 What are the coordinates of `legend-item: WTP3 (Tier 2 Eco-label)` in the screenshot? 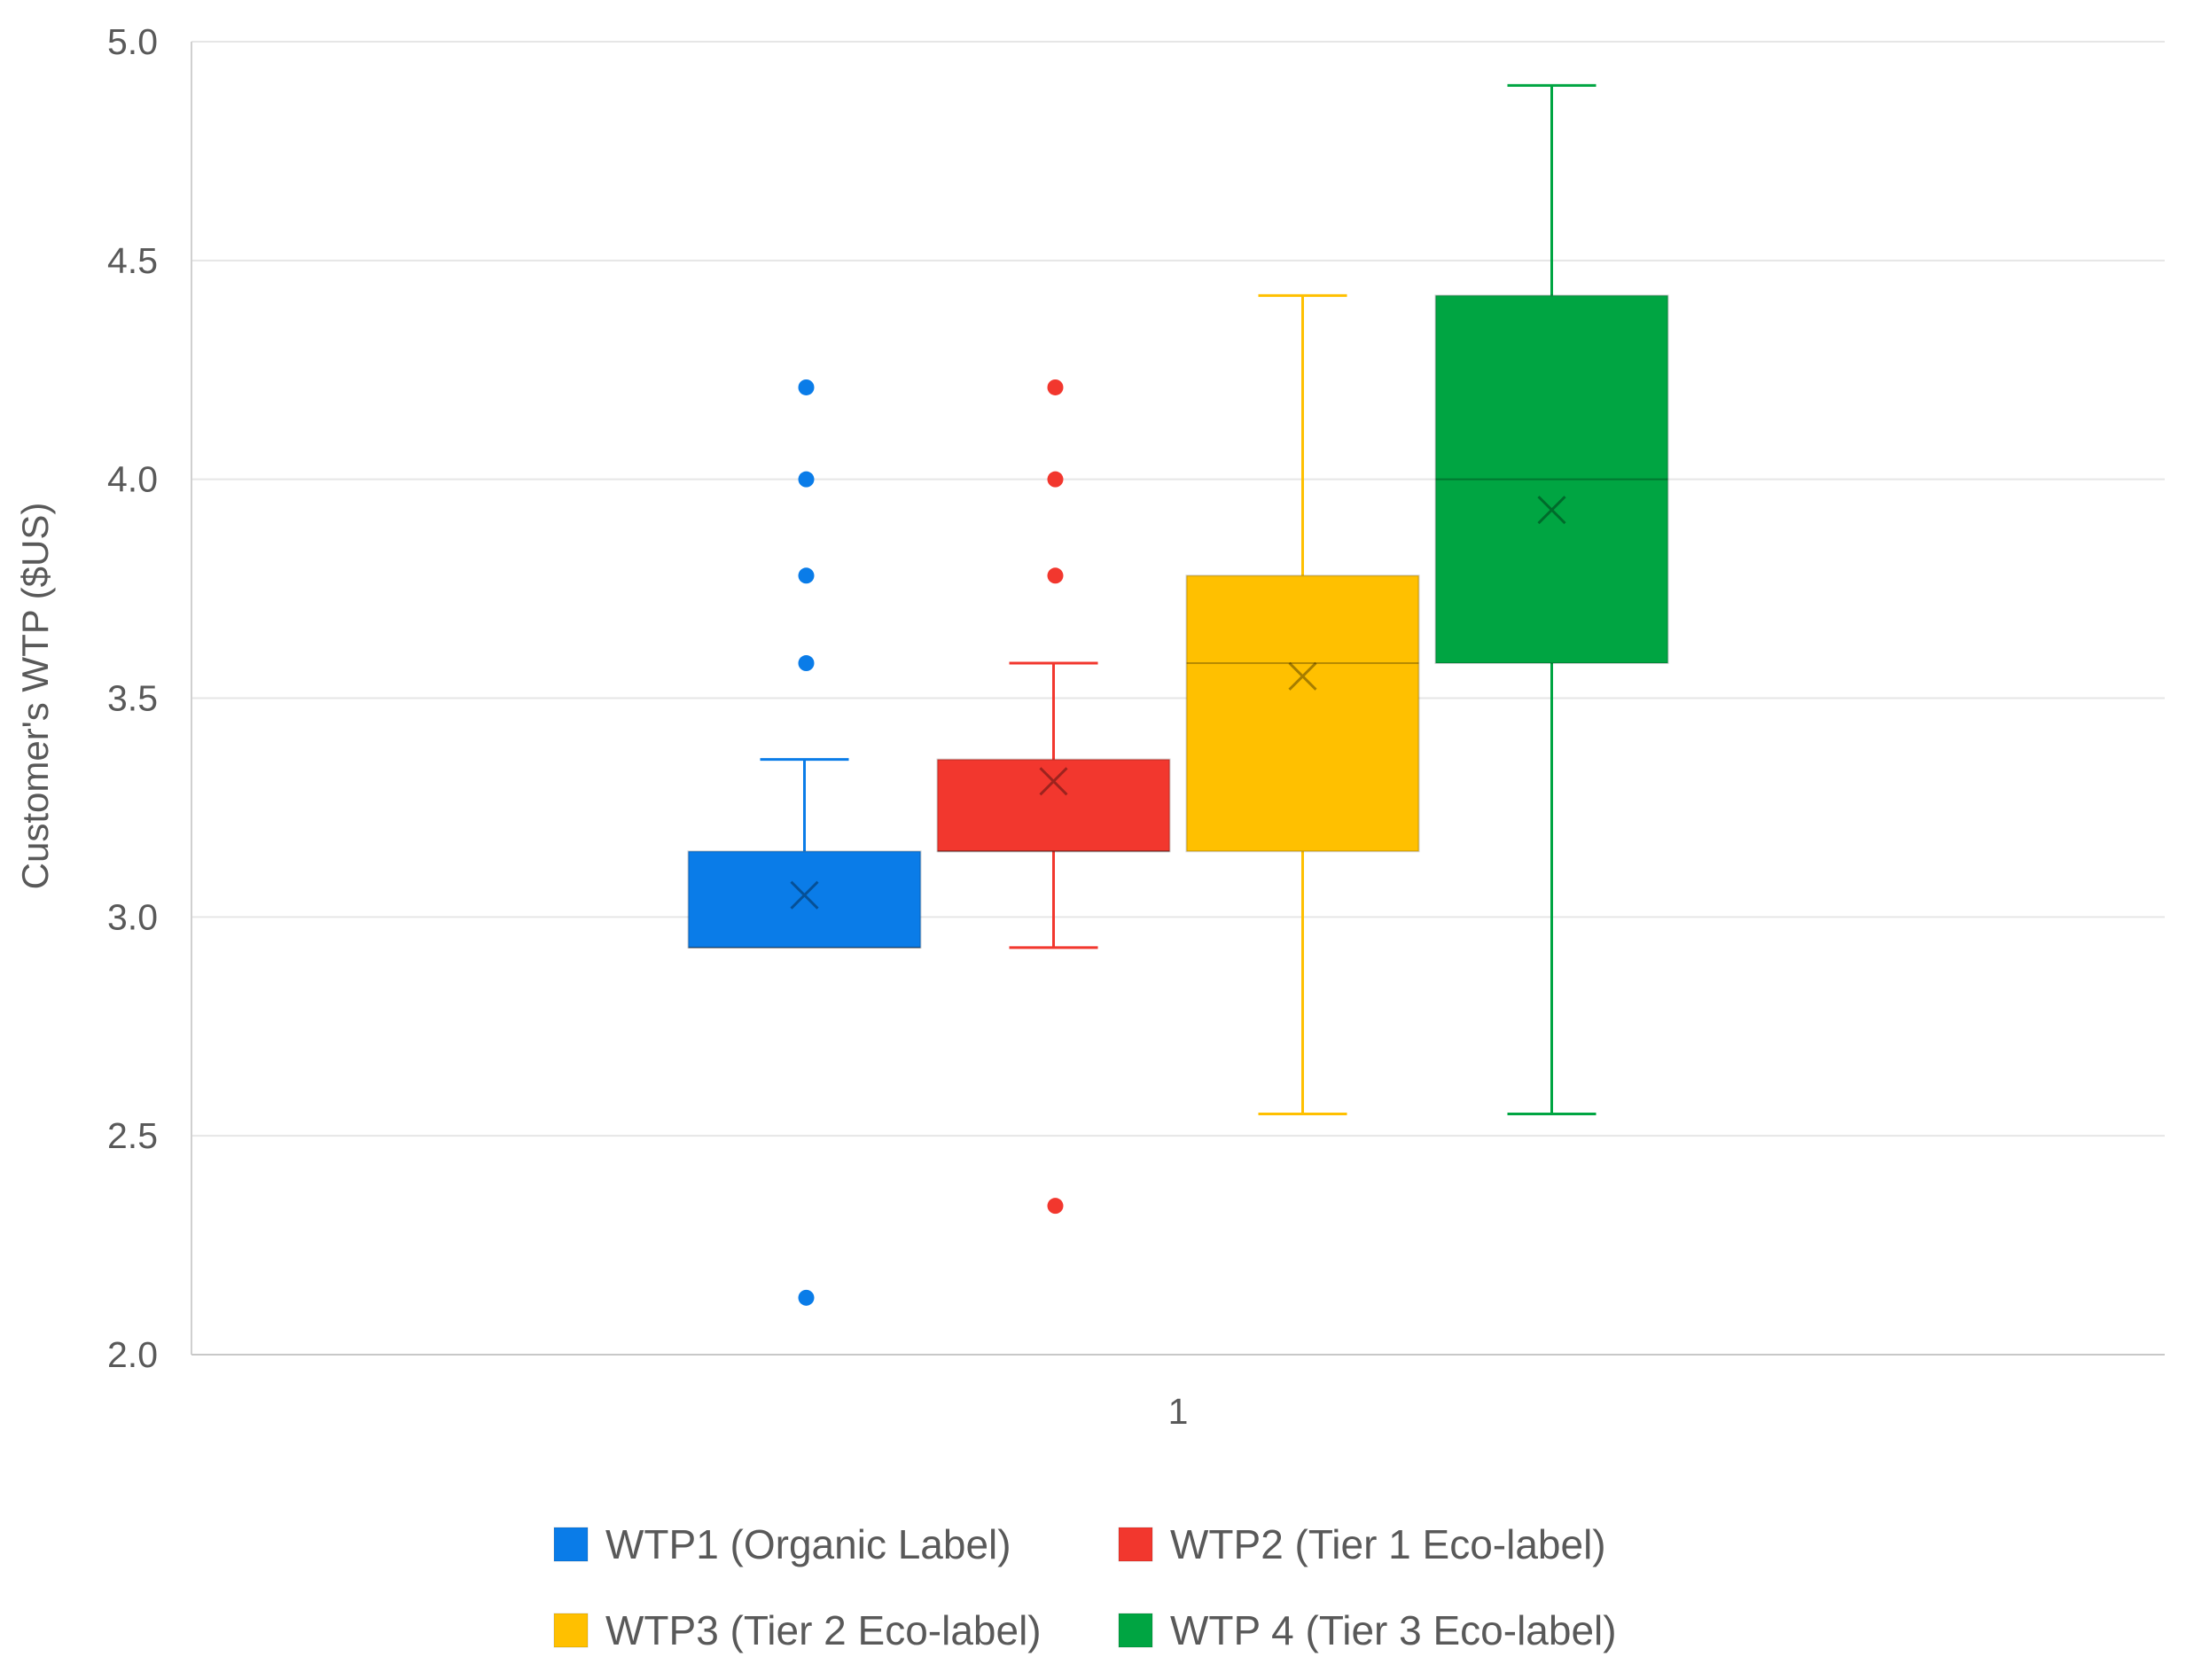 It's located at (797, 1630).